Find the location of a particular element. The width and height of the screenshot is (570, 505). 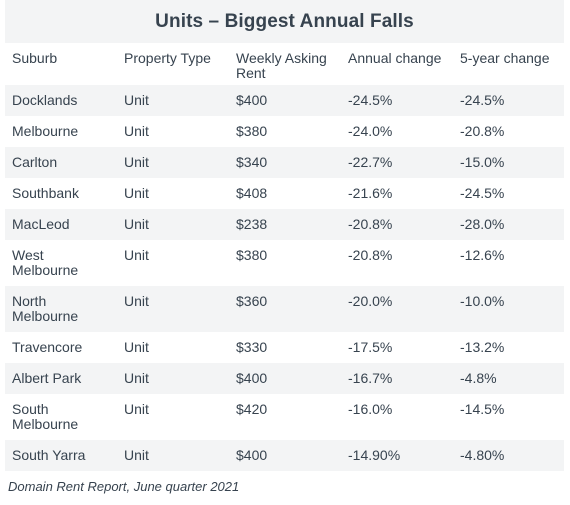

cell-suburb: Albert Park is located at coordinates (47, 378).